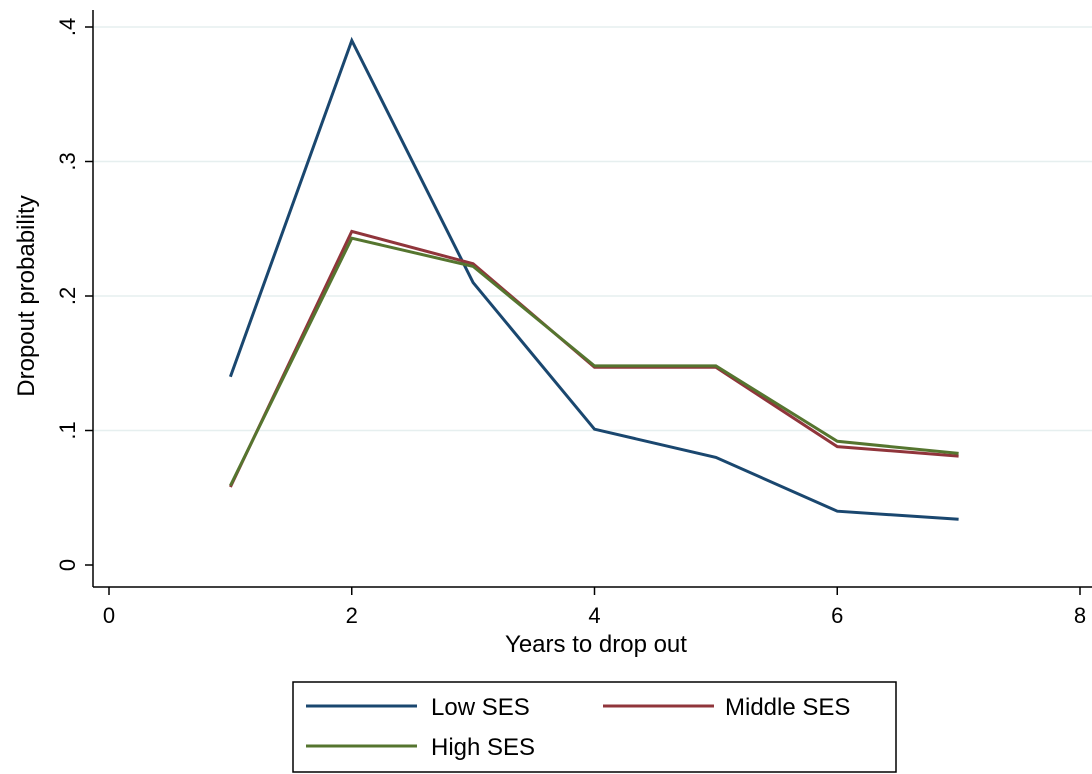 This screenshot has width=1092, height=774. Describe the element at coordinates (67, 430) in the screenshot. I see `y-tick-label: .1` at that location.